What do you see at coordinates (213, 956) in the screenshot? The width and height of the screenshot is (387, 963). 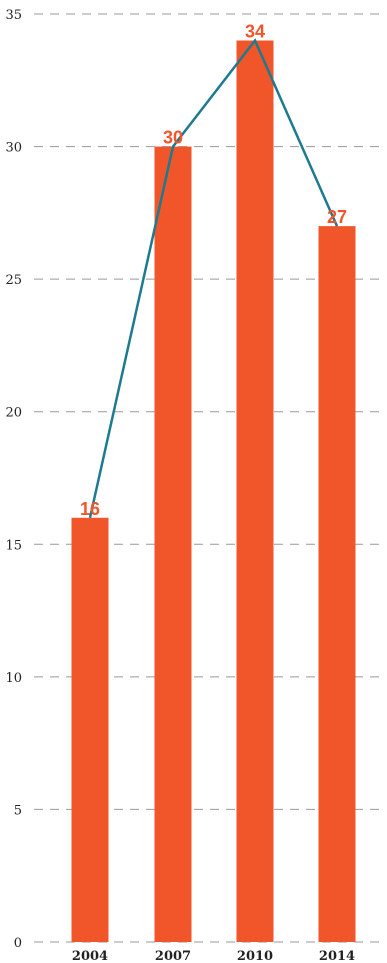 I see `x-axis-categories: 2004 2007 2010 2014` at bounding box center [213, 956].